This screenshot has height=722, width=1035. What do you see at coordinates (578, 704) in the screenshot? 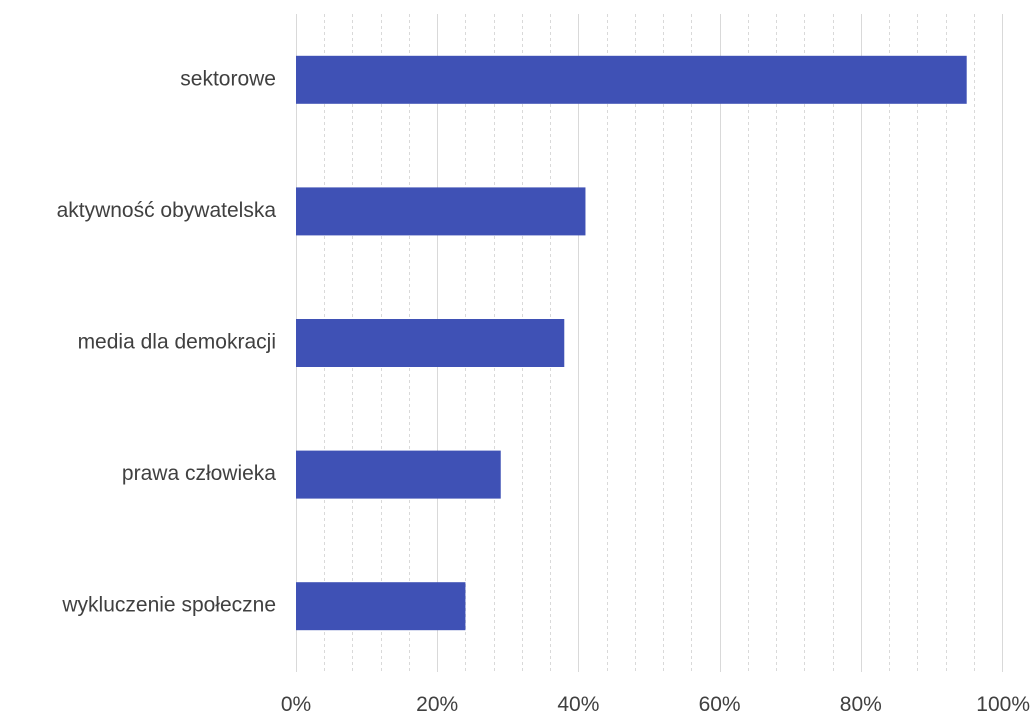
I see `x-tick-label: 40%` at bounding box center [578, 704].